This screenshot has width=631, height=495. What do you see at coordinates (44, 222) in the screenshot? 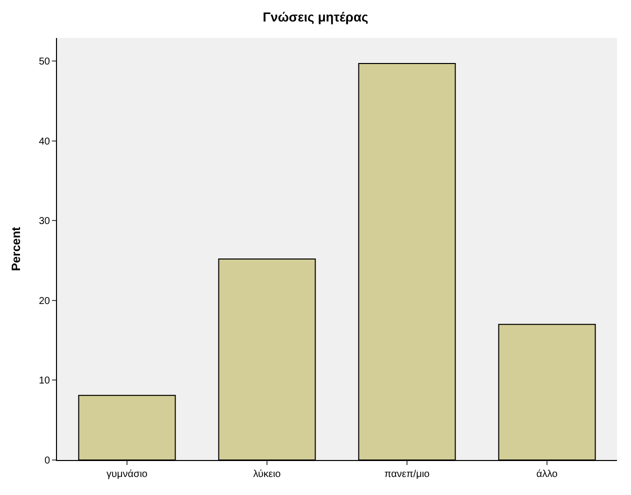
I see `y-tick-label: 30` at bounding box center [44, 222].